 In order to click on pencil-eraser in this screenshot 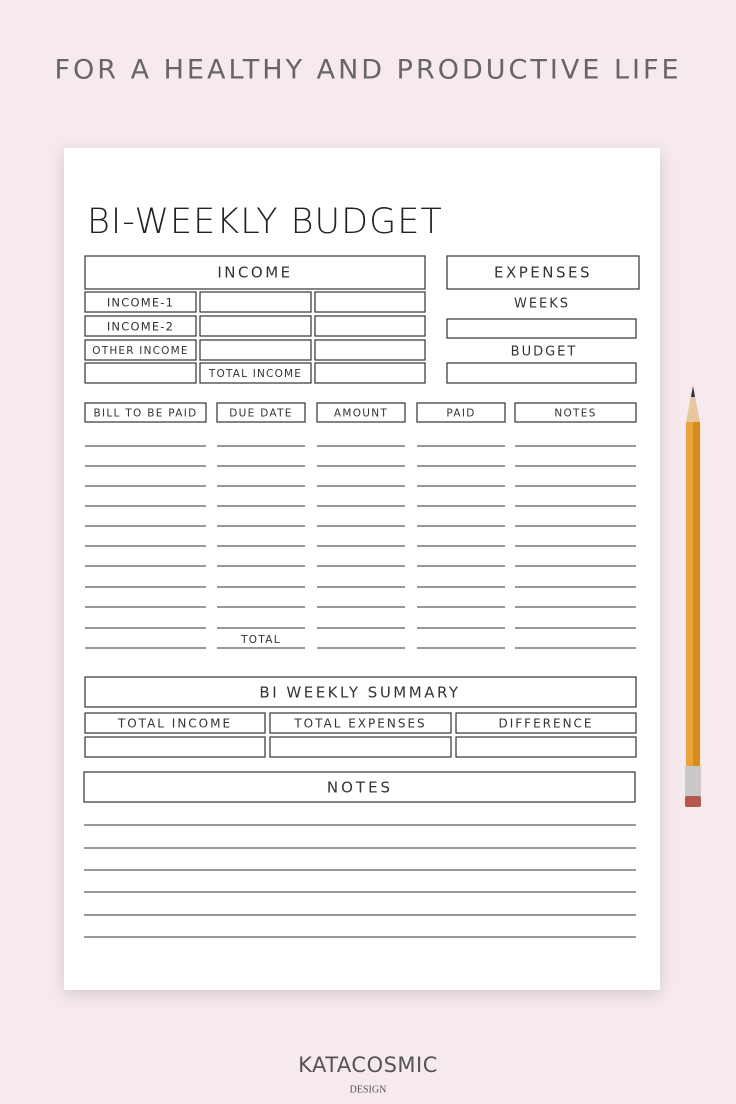, I will do `click(693, 801)`.